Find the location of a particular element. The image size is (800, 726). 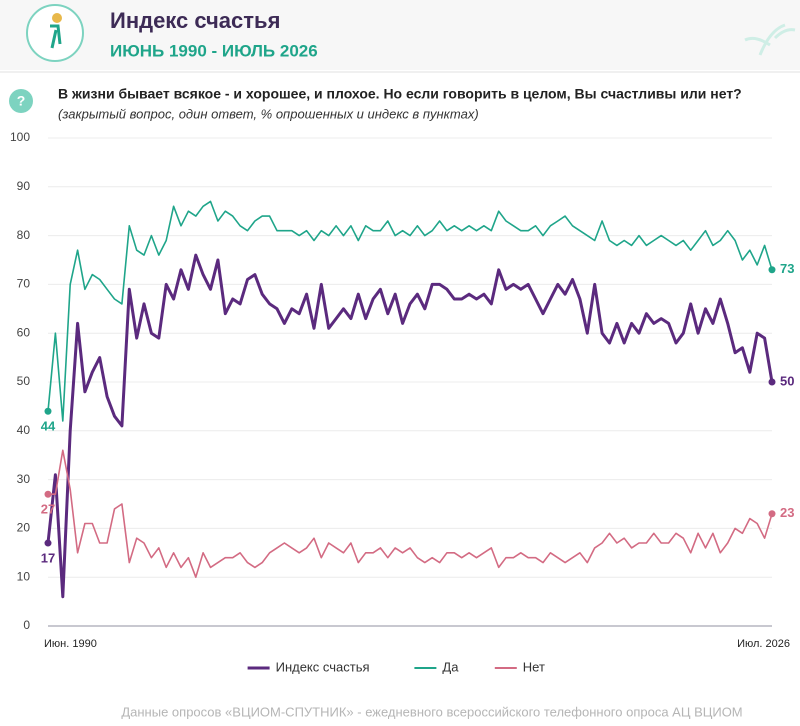

value-label: 44 is located at coordinates (48, 426).